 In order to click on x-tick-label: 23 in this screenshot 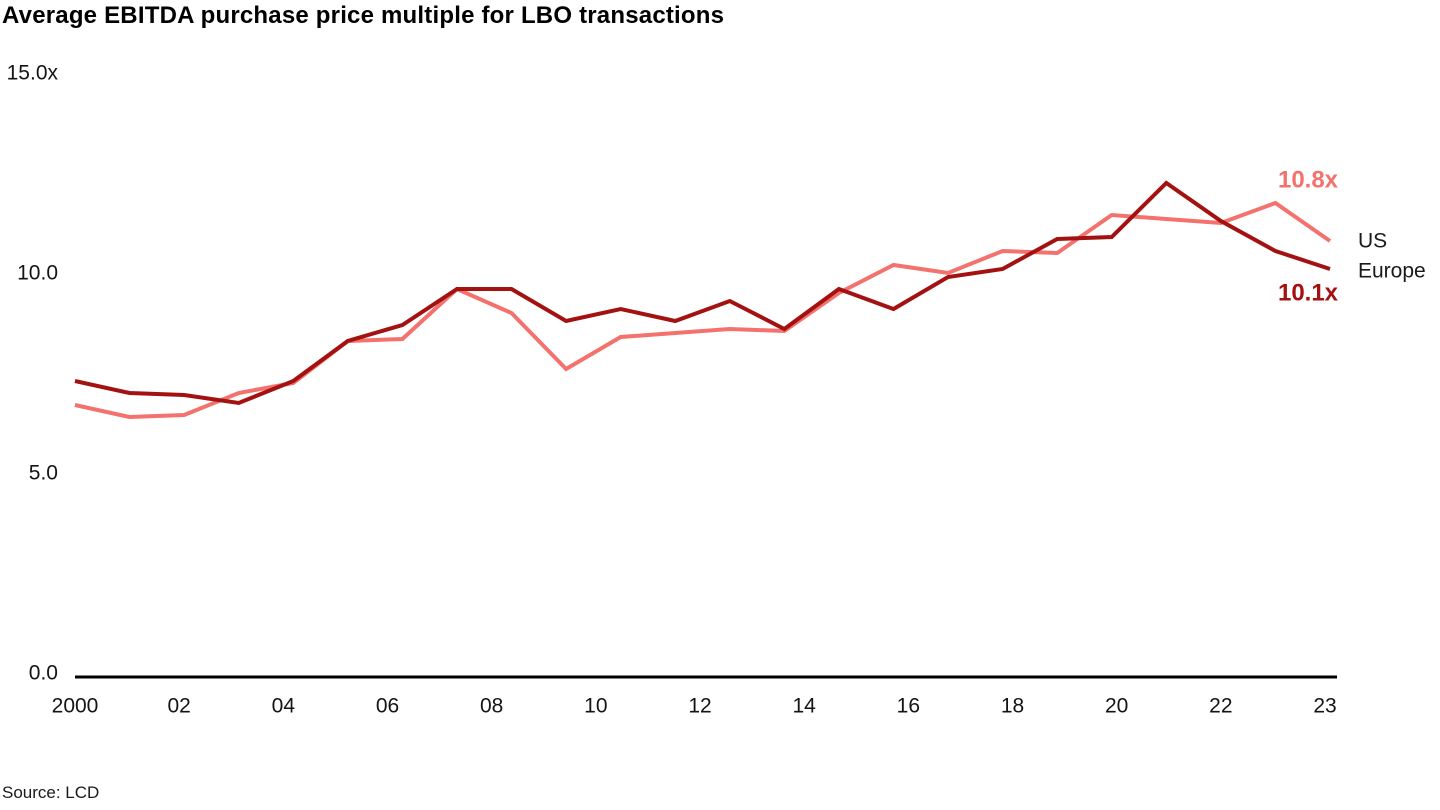, I will do `click(1324, 706)`.